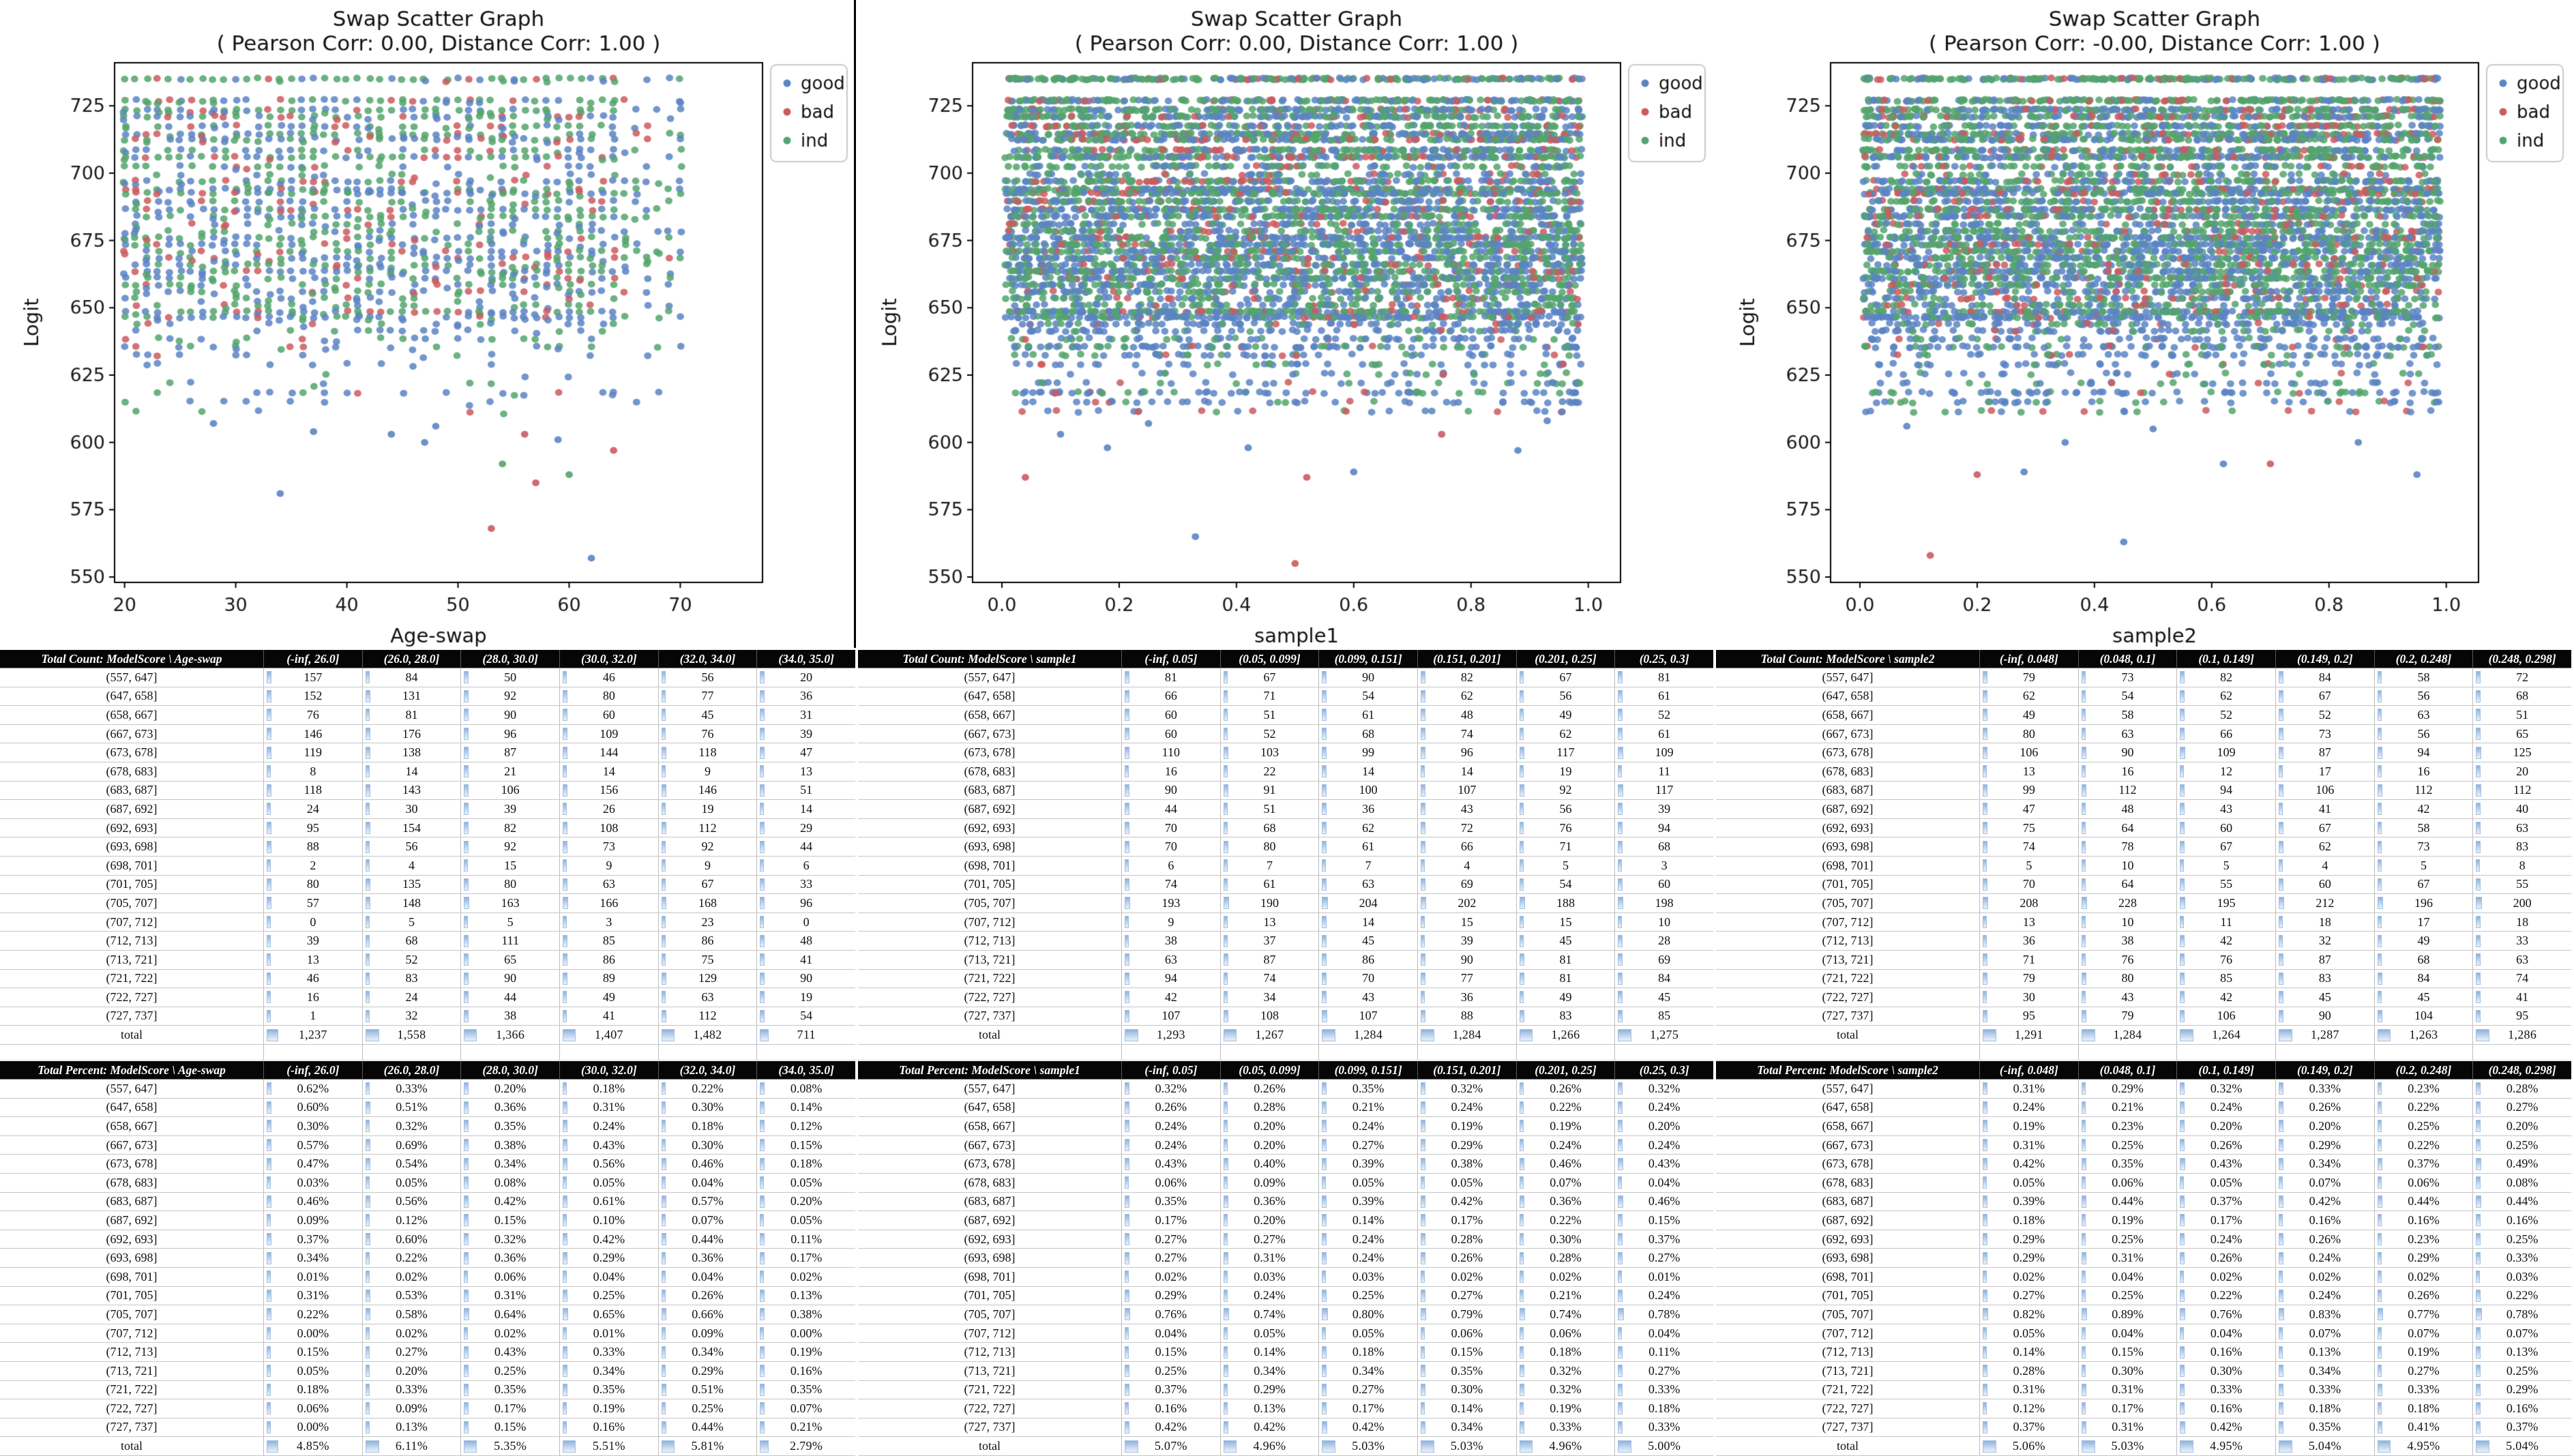  I want to click on cell-number: 0.19%, so click(2029, 1125).